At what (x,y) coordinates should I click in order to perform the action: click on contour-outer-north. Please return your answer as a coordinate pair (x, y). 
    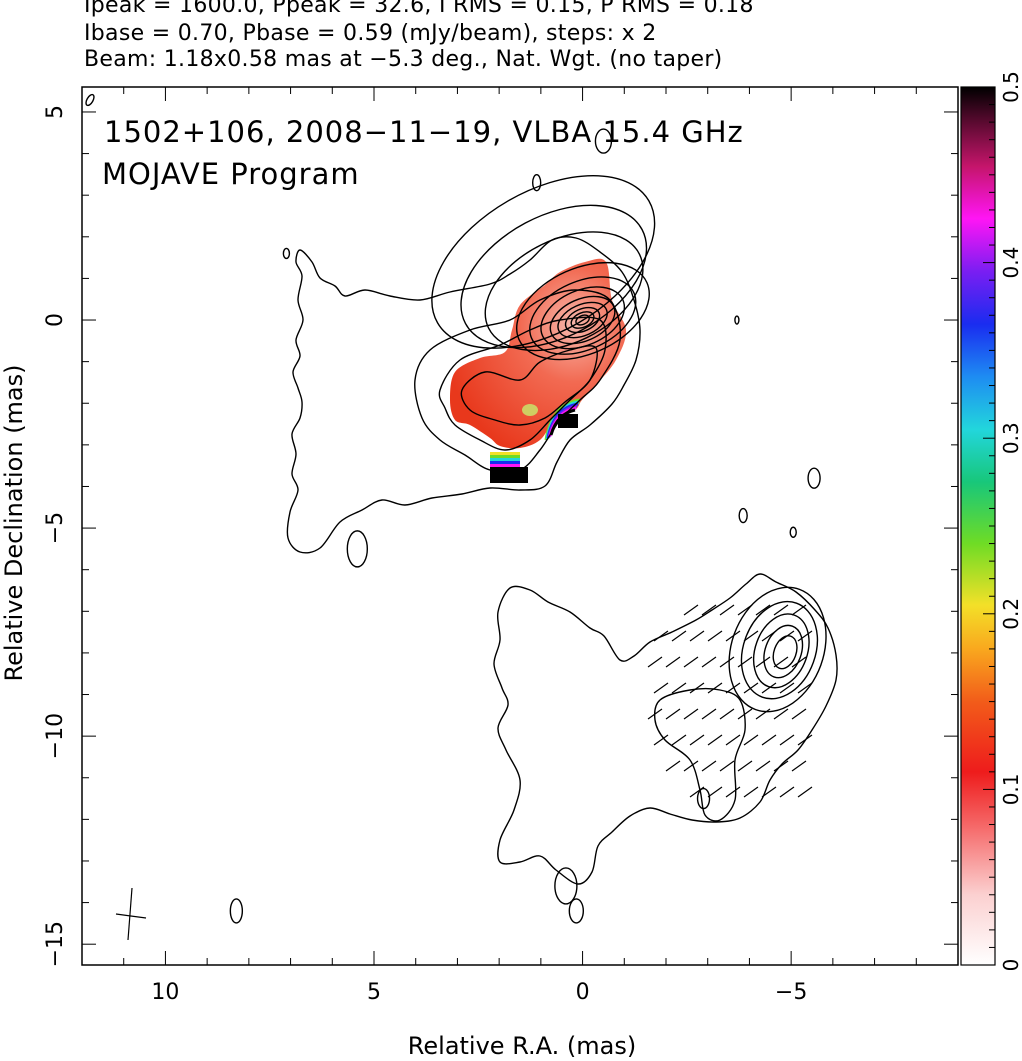
    Looking at the image, I should click on (463, 395).